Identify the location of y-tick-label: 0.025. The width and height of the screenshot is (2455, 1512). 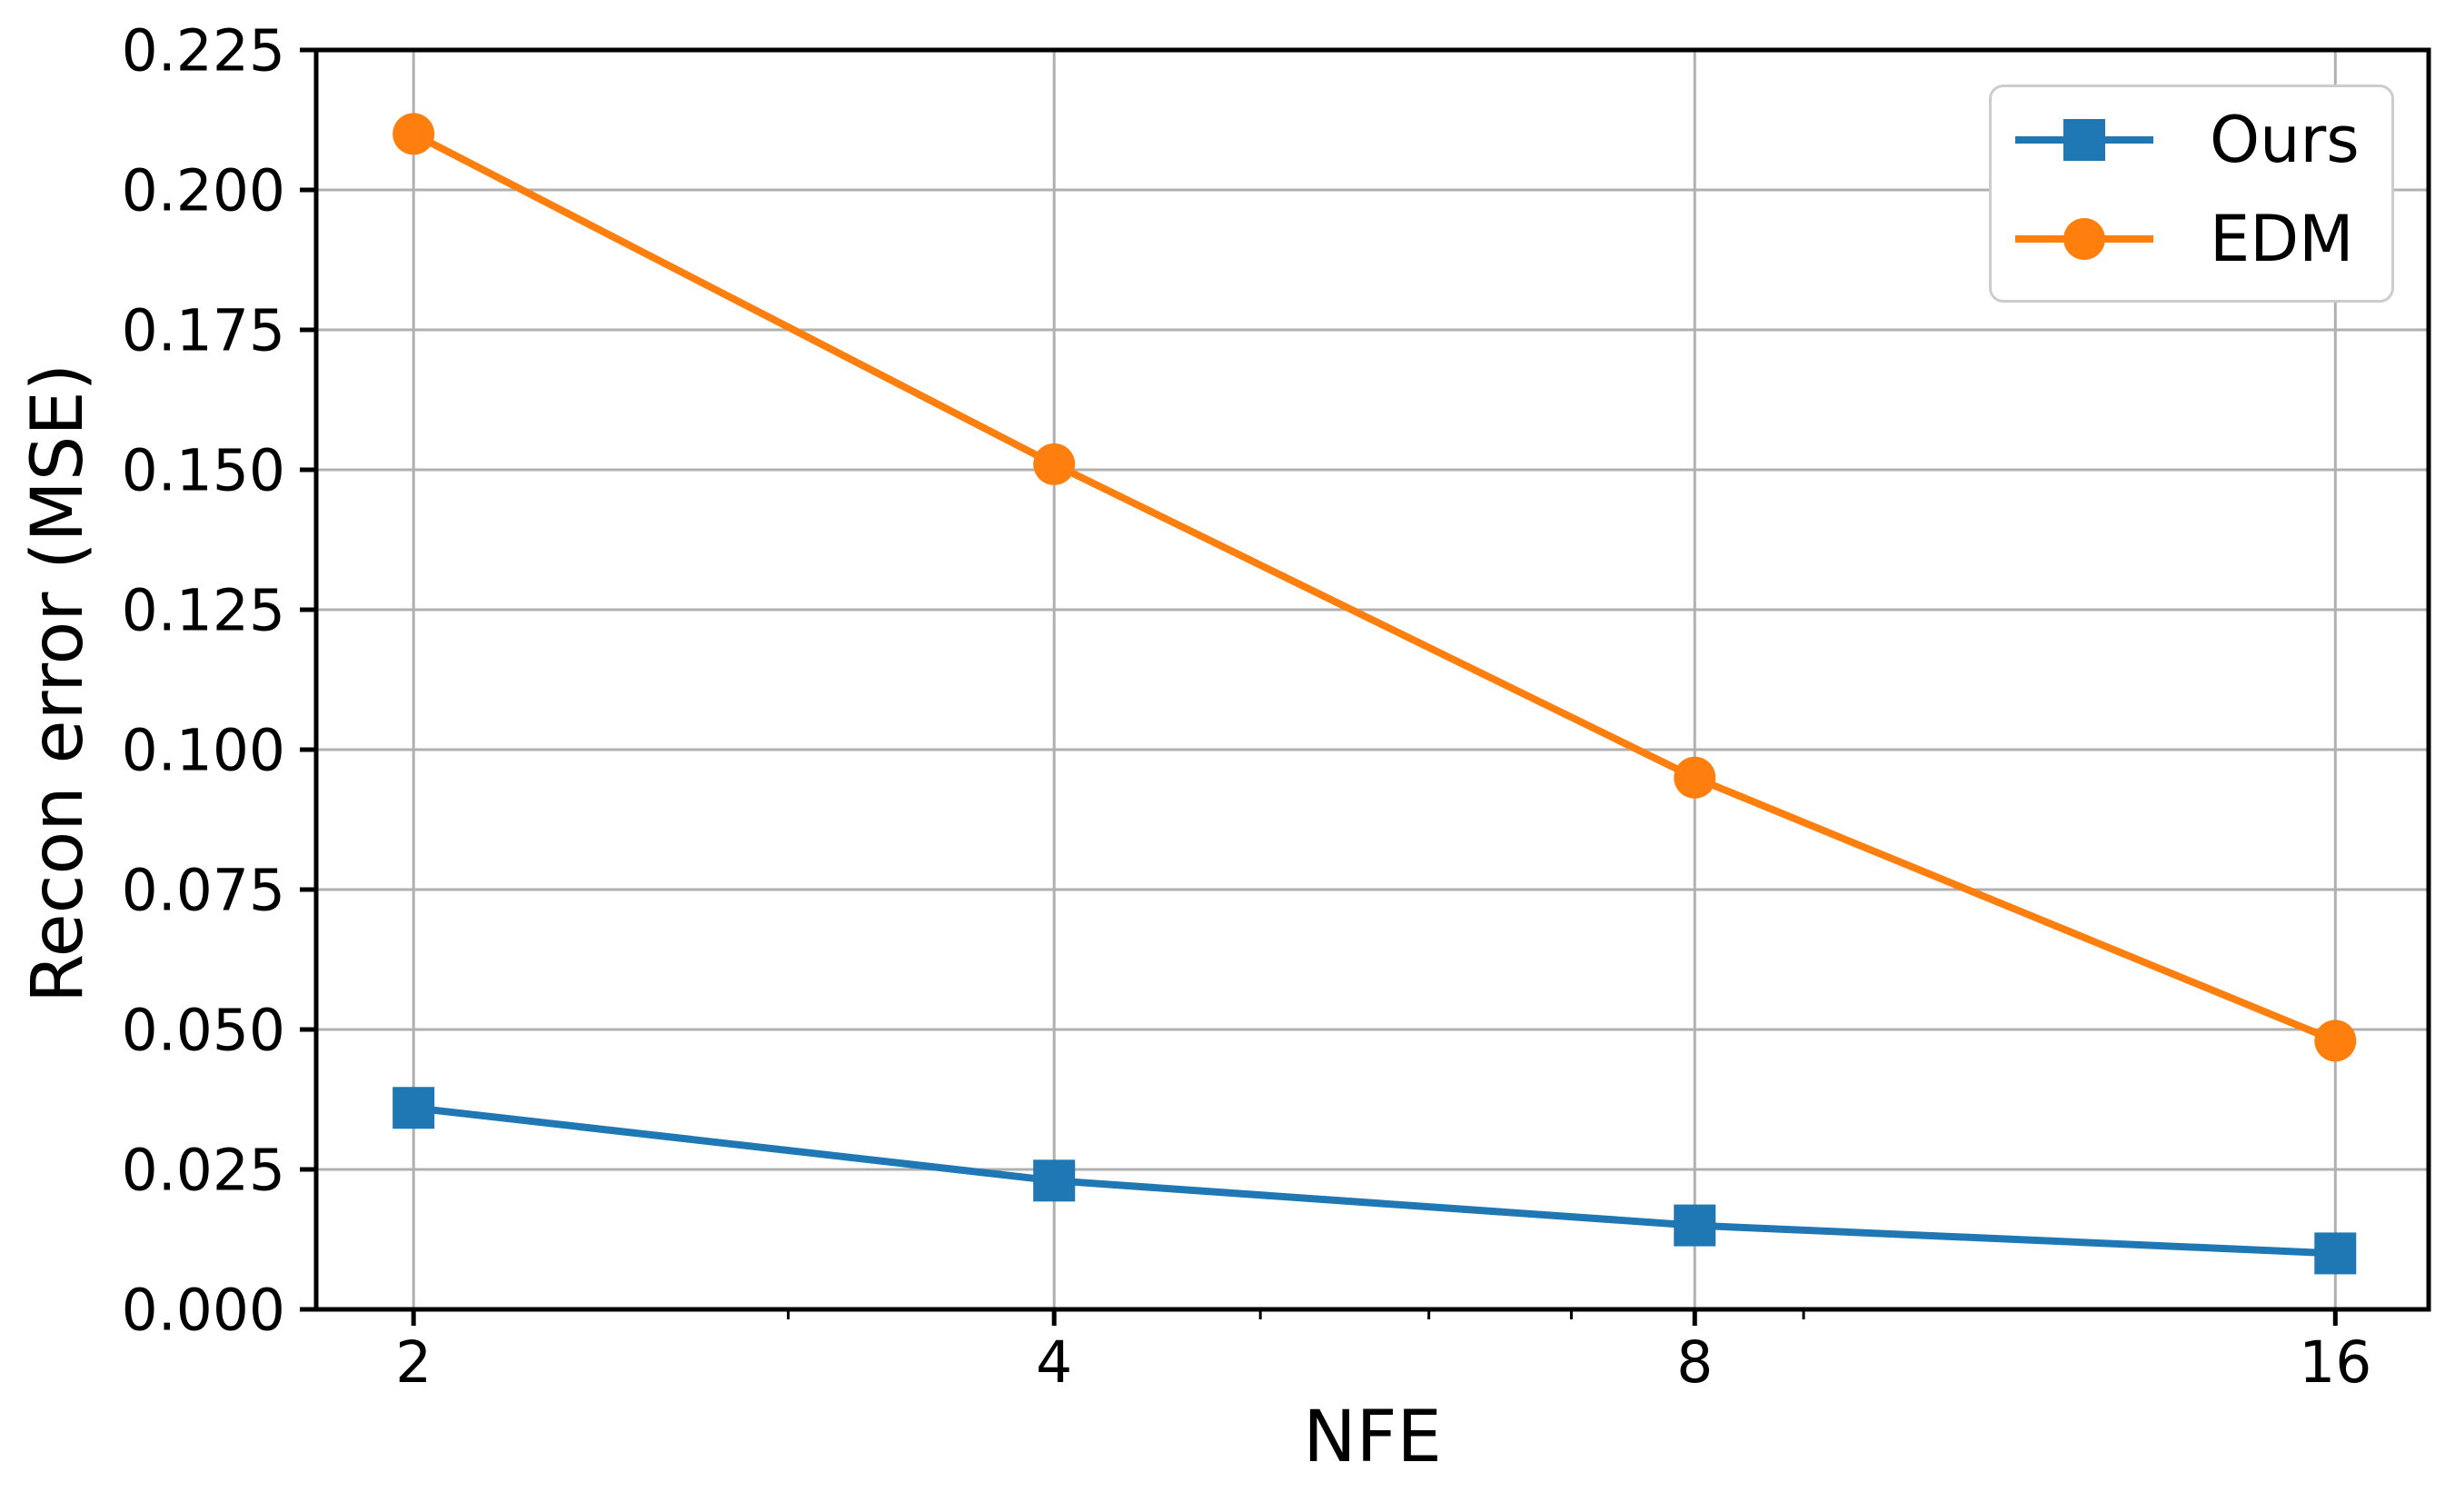
(203, 1170).